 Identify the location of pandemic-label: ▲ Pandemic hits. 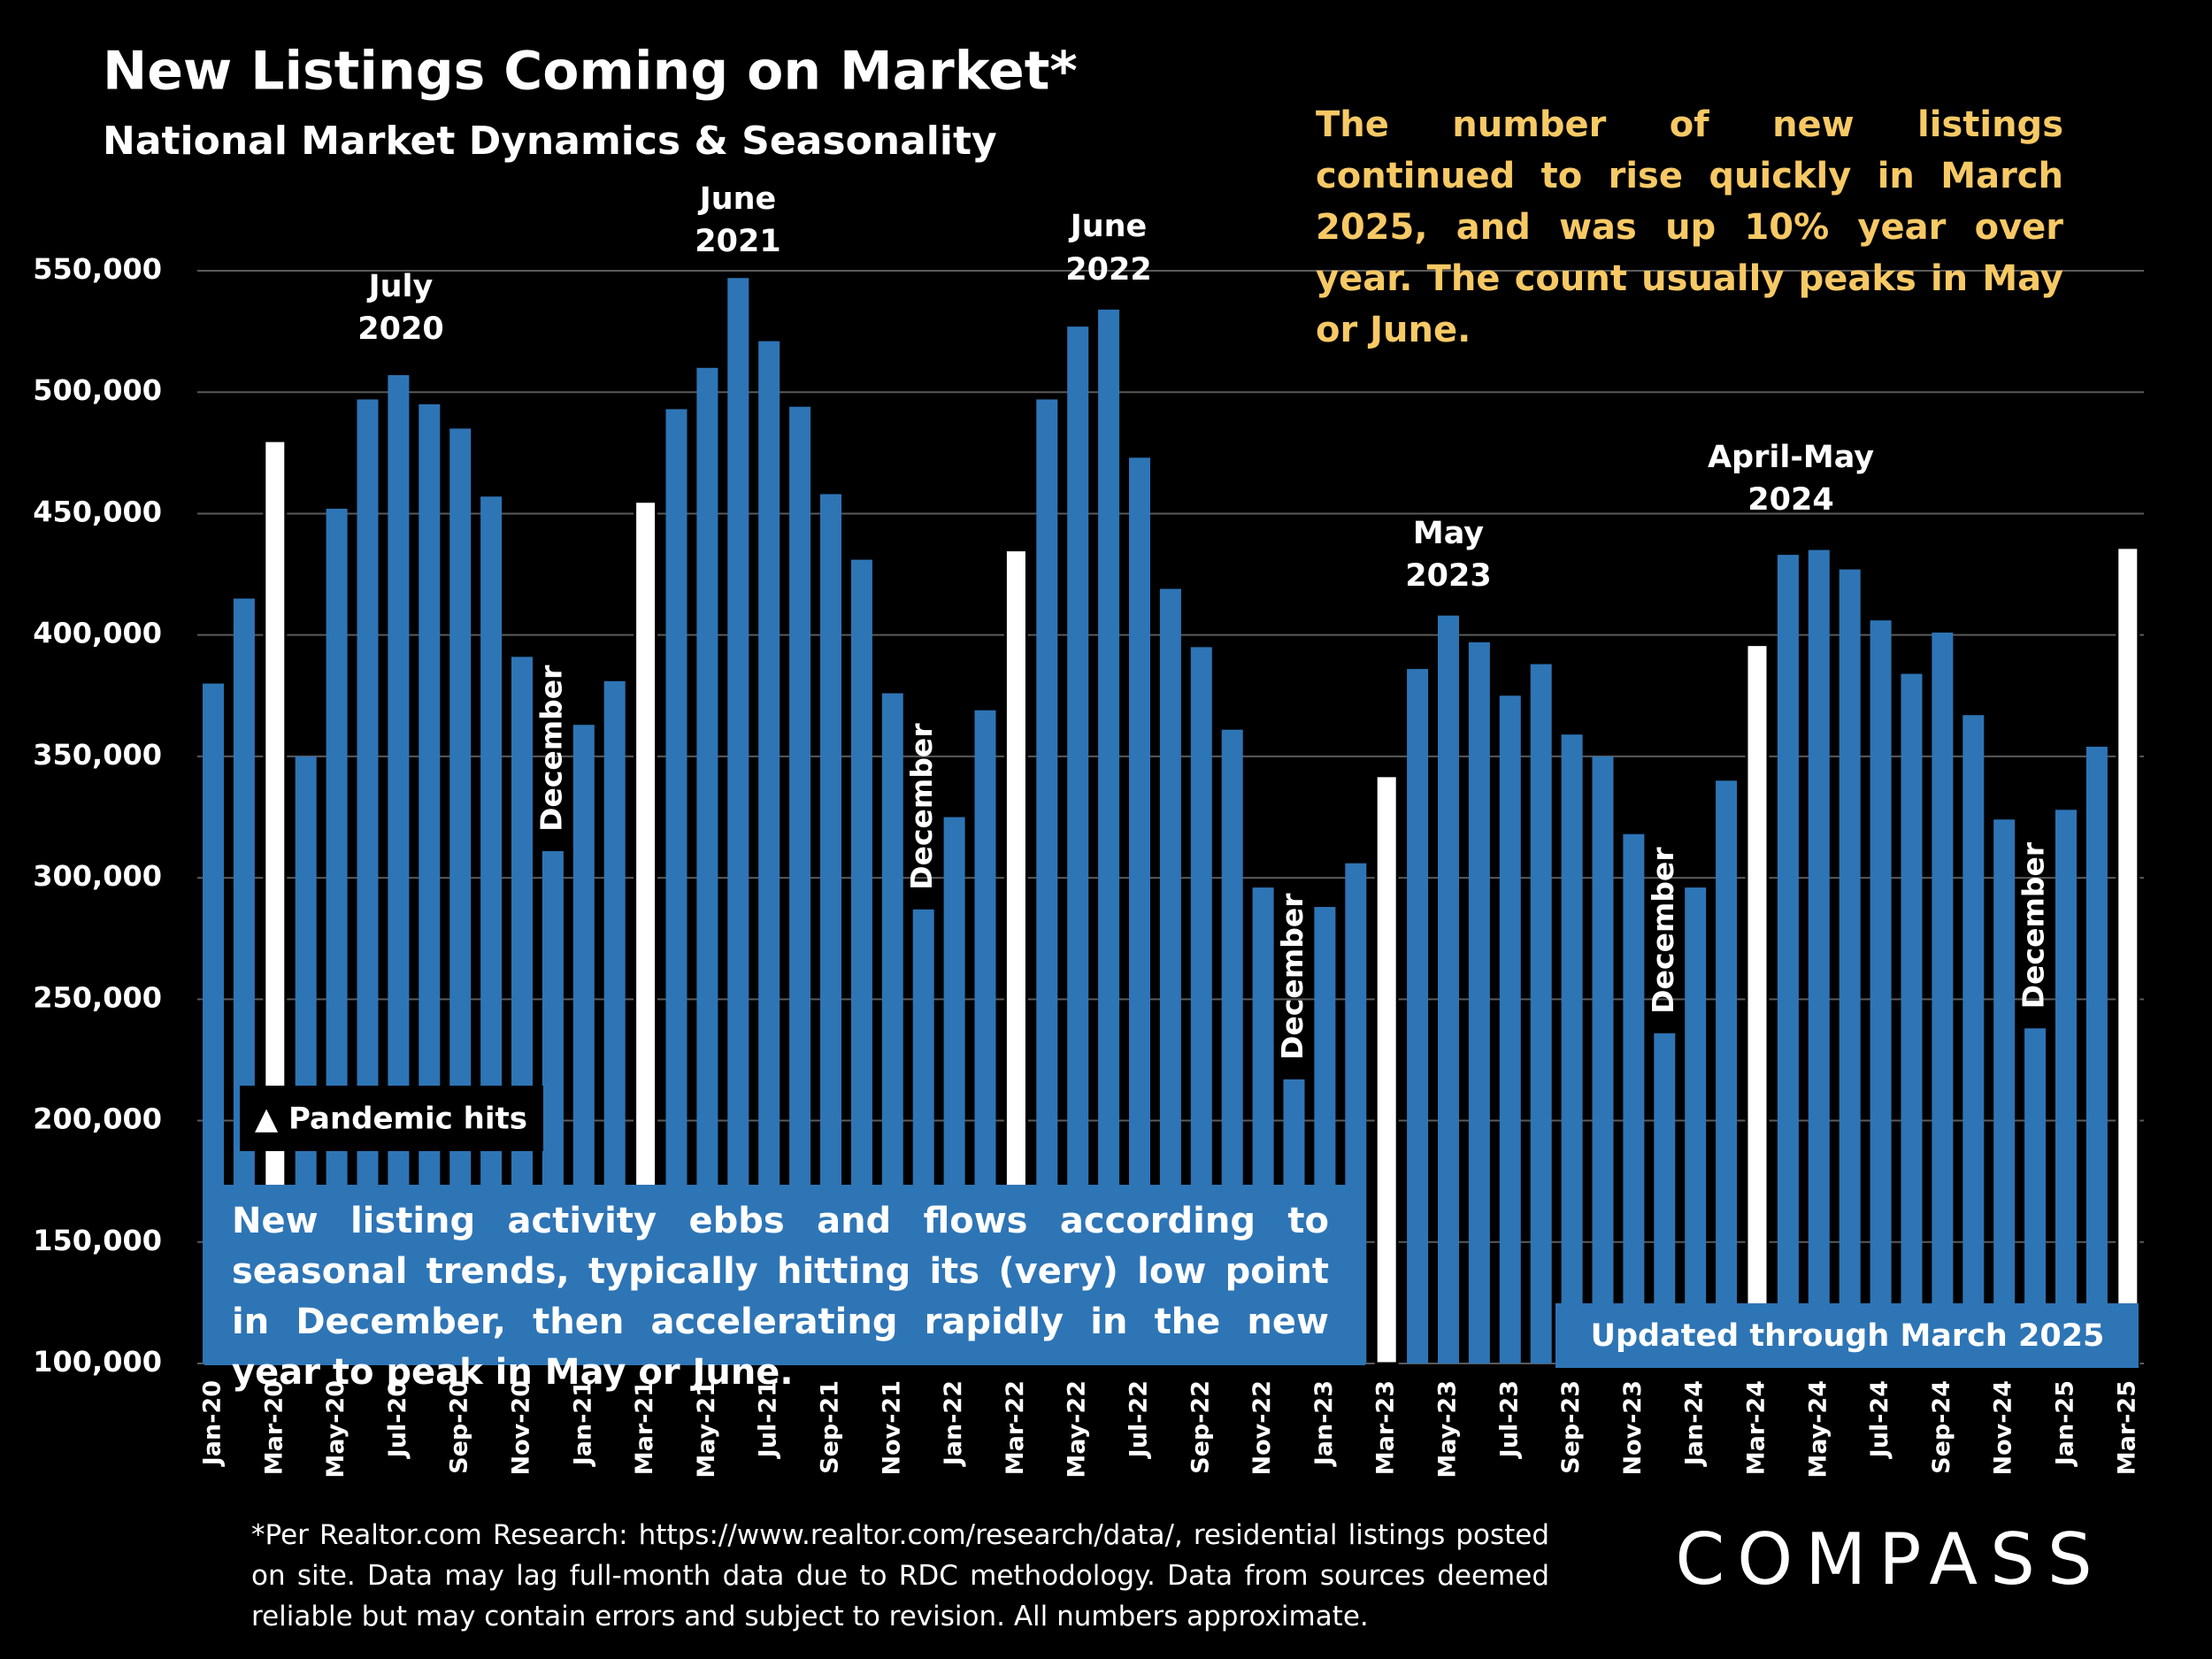
(391, 1120).